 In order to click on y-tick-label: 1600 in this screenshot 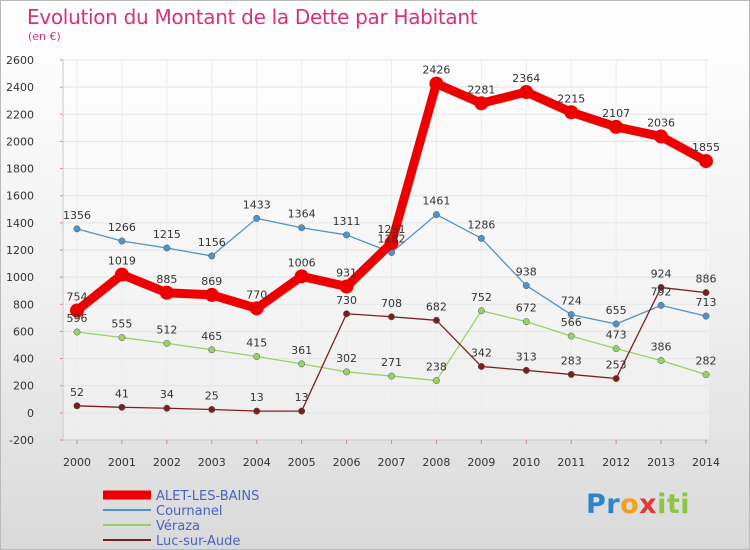, I will do `click(20, 196)`.